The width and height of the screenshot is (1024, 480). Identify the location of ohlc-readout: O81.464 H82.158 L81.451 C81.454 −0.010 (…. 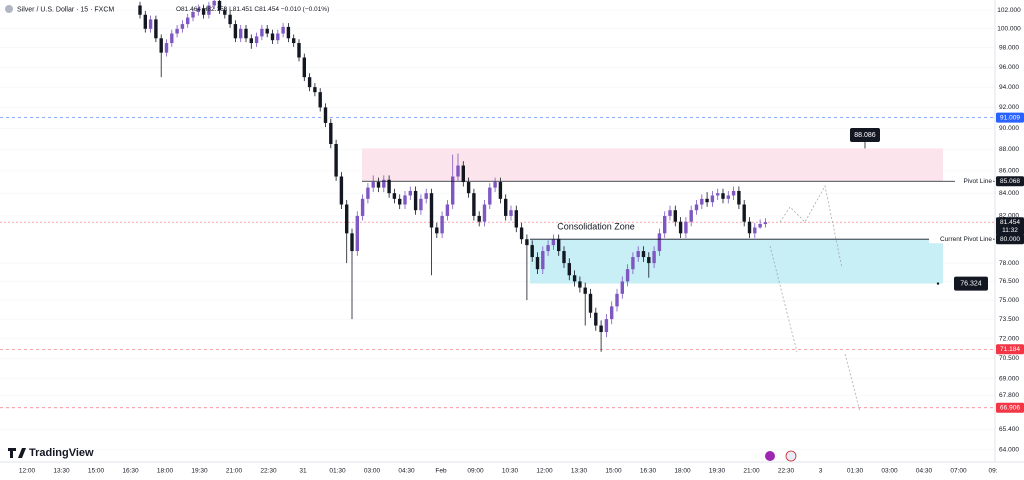
(252, 9).